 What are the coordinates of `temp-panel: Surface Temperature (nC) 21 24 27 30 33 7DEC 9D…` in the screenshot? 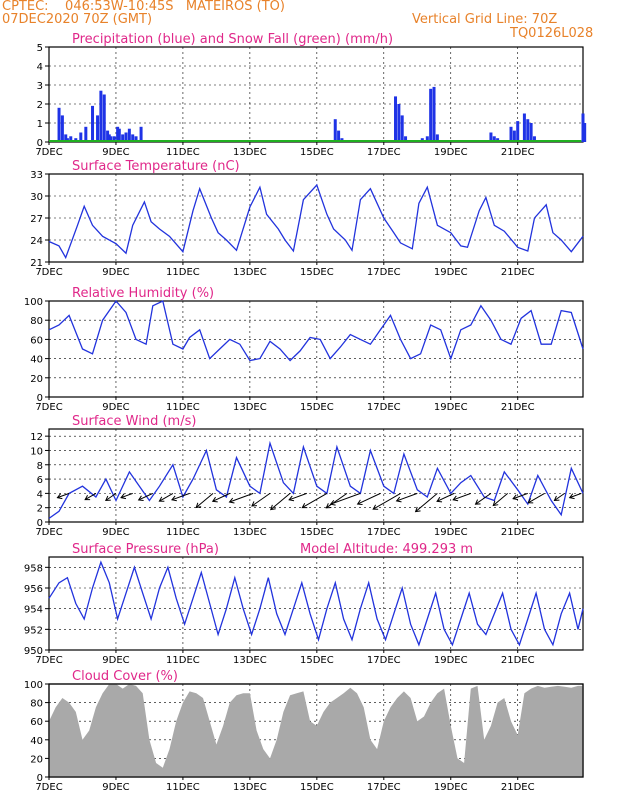 It's located at (307, 218).